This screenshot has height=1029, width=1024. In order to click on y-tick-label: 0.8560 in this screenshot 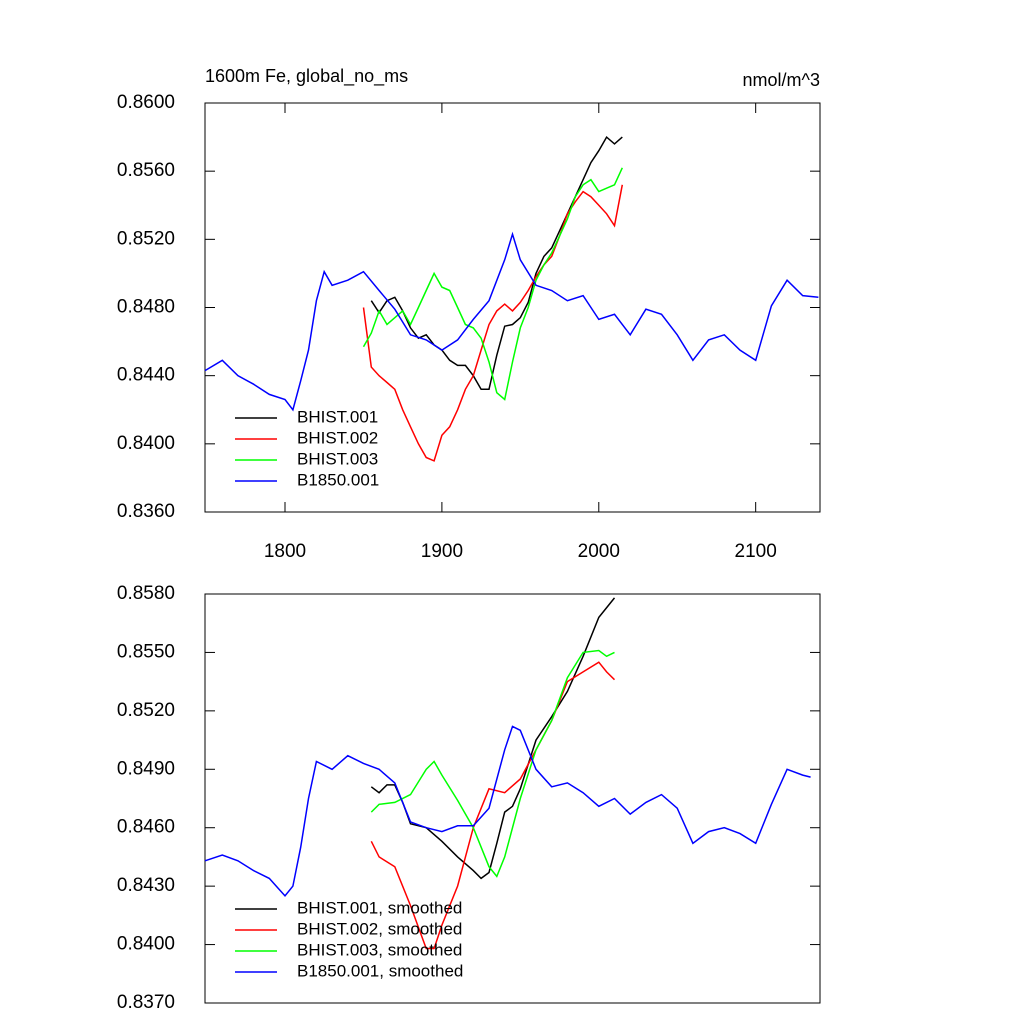, I will do `click(146, 170)`.